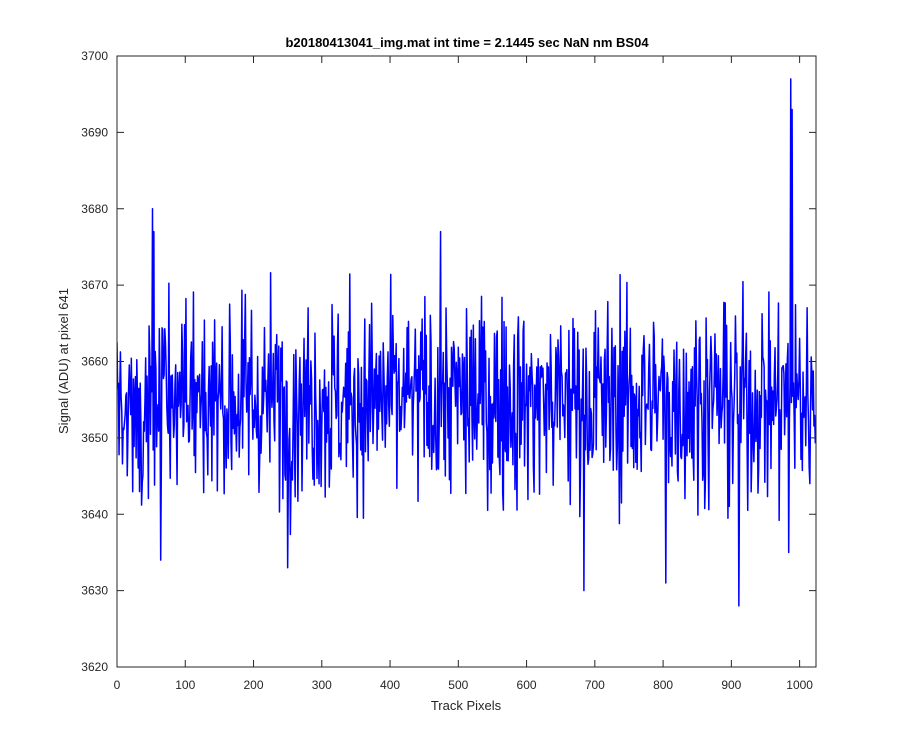 The width and height of the screenshot is (900, 750). I want to click on y-tick-label: 3630, so click(94, 591).